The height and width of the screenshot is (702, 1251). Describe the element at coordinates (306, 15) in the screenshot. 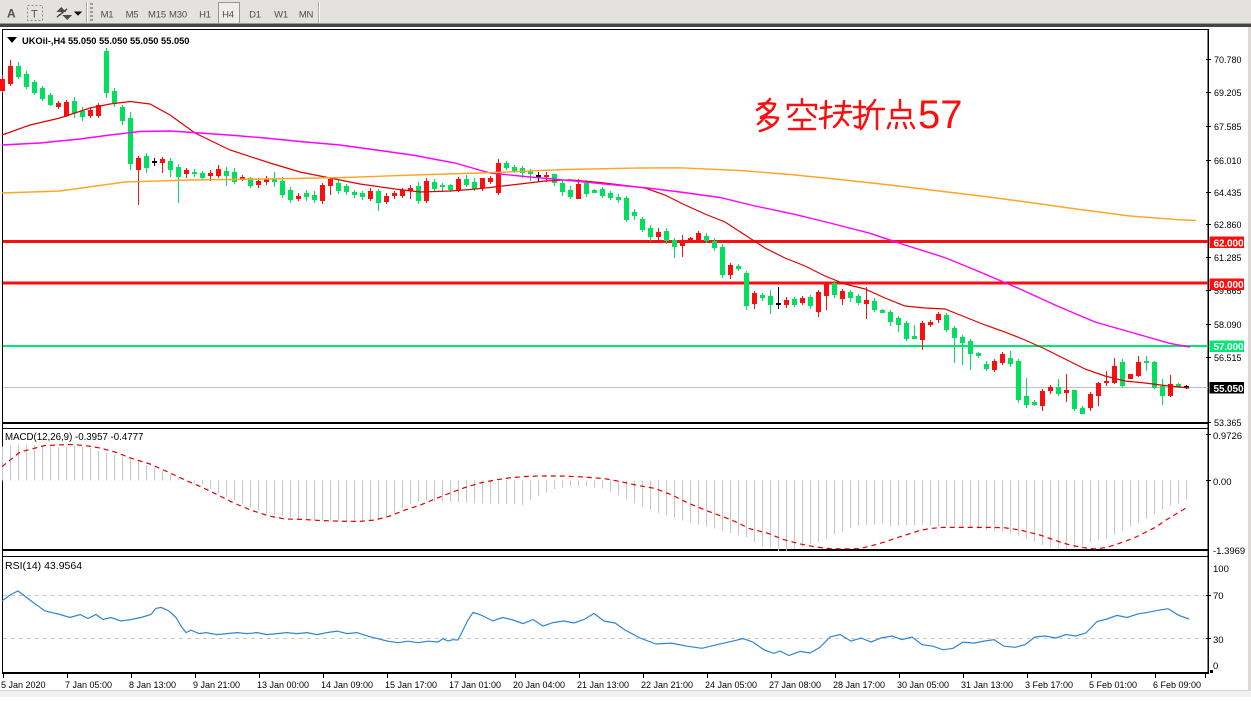

I see `svg-text: MN` at that location.